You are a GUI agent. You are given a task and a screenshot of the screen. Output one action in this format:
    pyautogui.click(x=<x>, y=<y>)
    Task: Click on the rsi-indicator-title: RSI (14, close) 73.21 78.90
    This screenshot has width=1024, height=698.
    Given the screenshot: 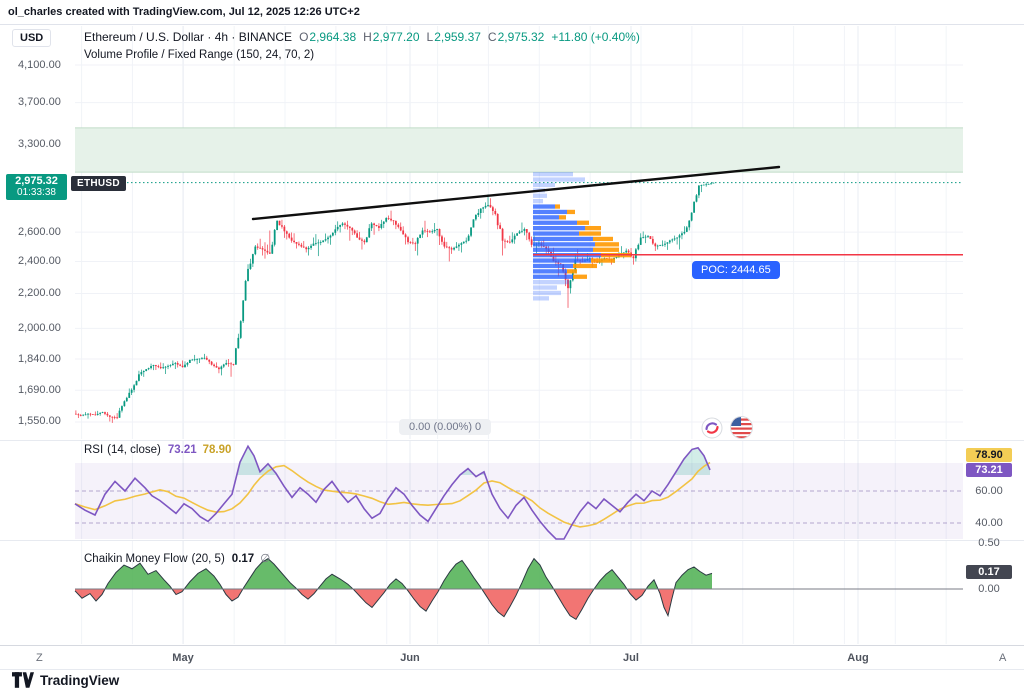 What is the action you would take?
    pyautogui.click(x=157, y=450)
    